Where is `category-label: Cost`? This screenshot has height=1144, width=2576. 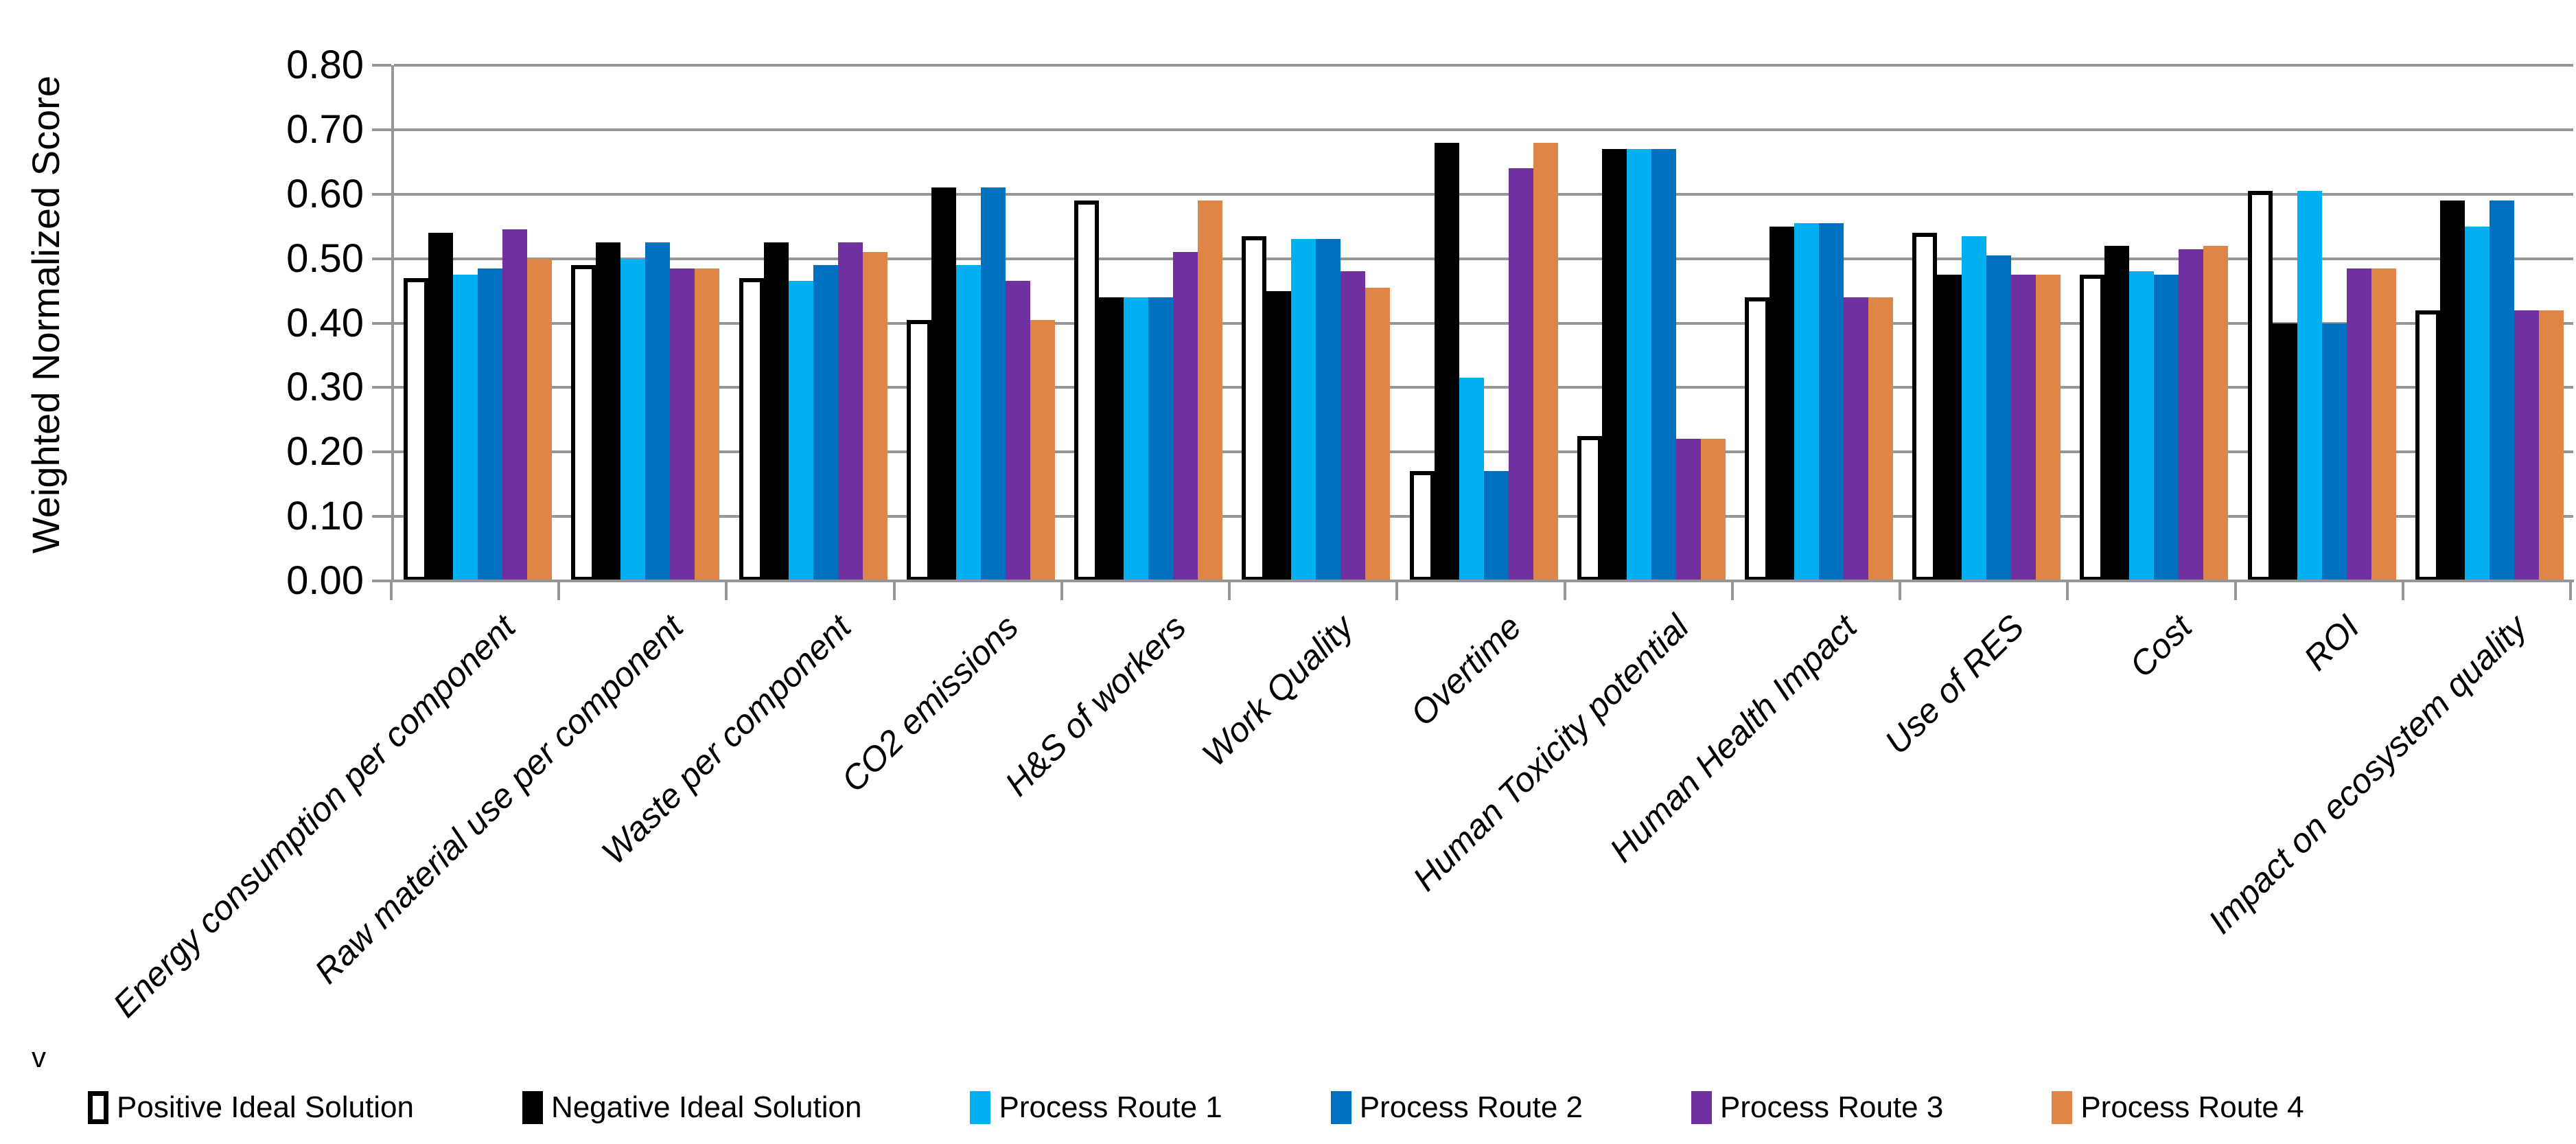
category-label: Cost is located at coordinates (2161, 646).